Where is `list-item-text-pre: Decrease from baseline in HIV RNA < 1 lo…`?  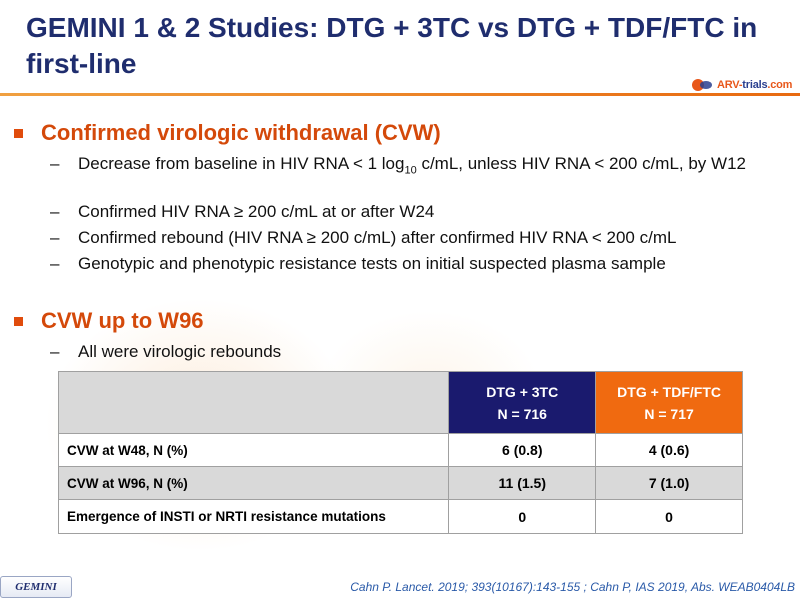
list-item-text-pre: Decrease from baseline in HIV RNA < 1 lo… is located at coordinates (241, 163).